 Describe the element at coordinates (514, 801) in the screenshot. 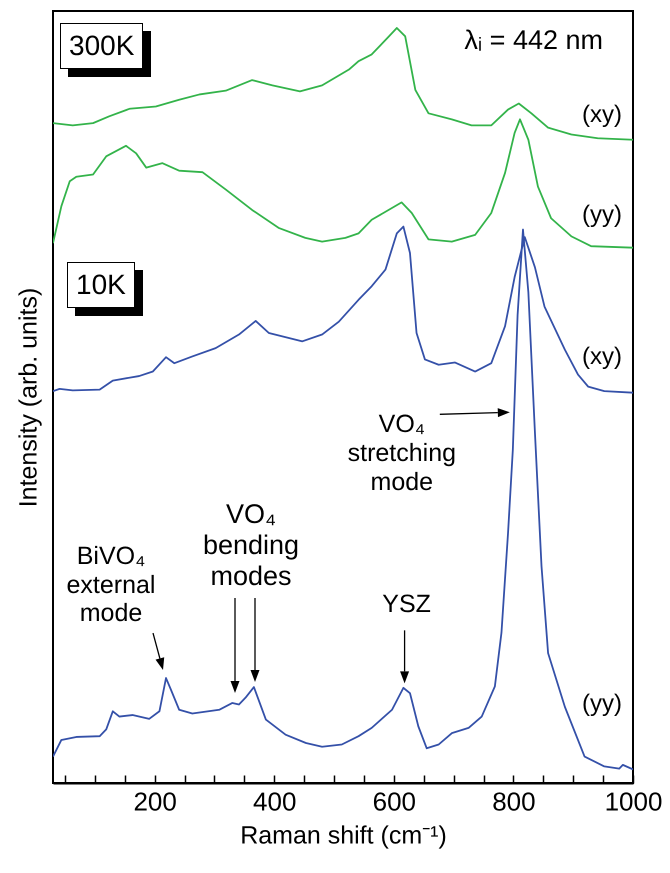

I see `x-tick-label: 800` at that location.